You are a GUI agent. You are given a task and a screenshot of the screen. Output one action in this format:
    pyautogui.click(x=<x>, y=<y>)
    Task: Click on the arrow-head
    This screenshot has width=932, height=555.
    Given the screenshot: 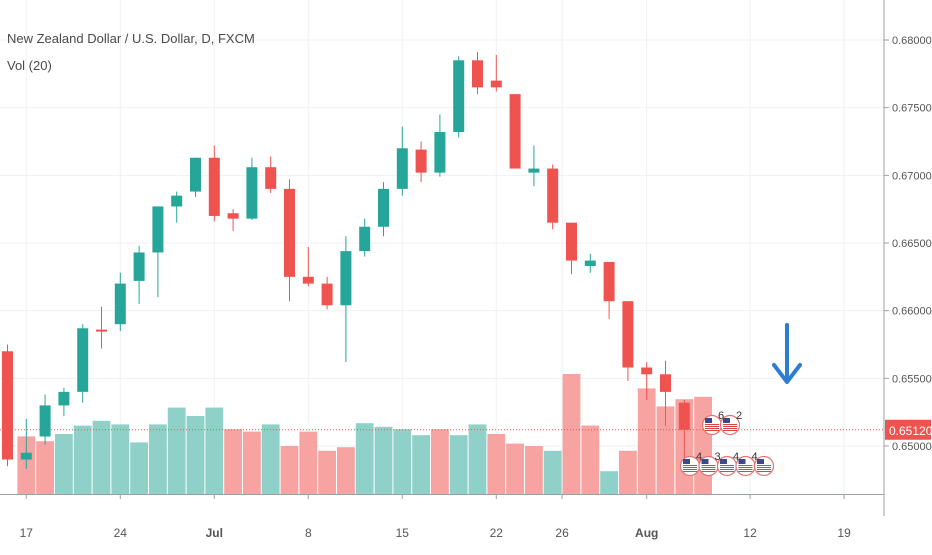 What is the action you would take?
    pyautogui.click(x=787, y=373)
    